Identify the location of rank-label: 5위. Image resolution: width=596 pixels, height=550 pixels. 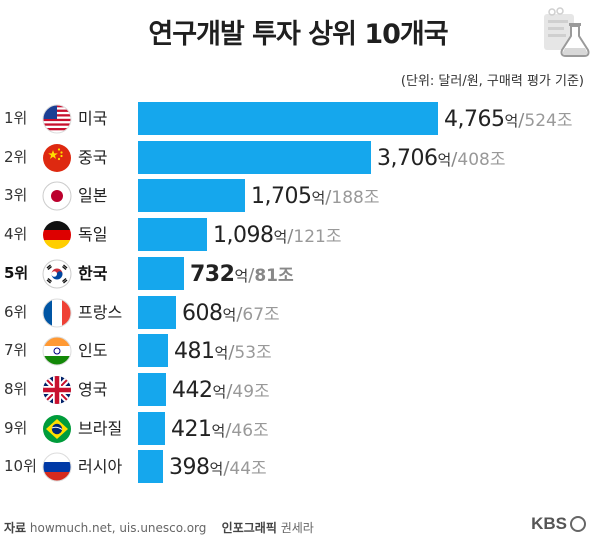
(16, 273).